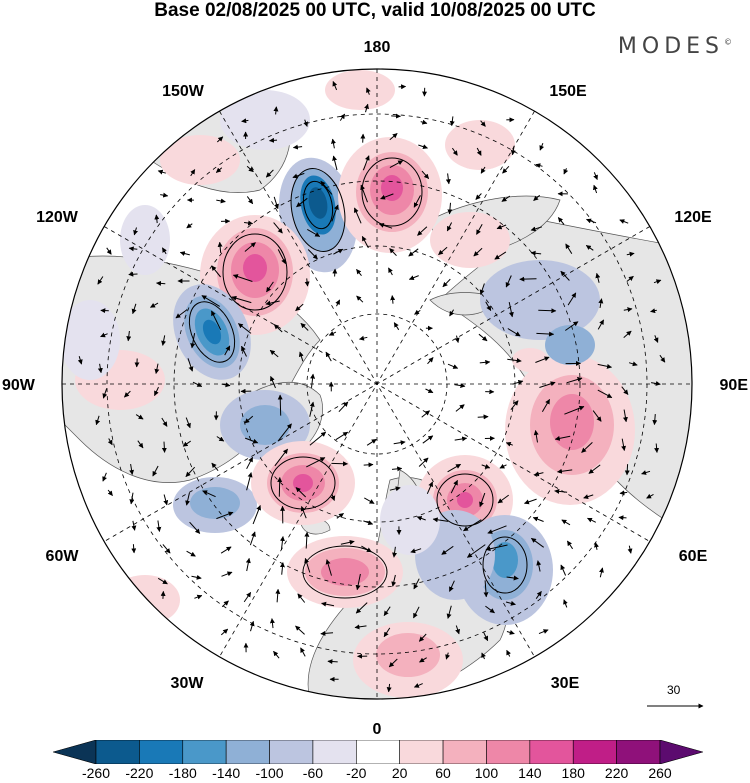 Image resolution: width=750 pixels, height=783 pixels. I want to click on brand-logo: MODES©, so click(675, 46).